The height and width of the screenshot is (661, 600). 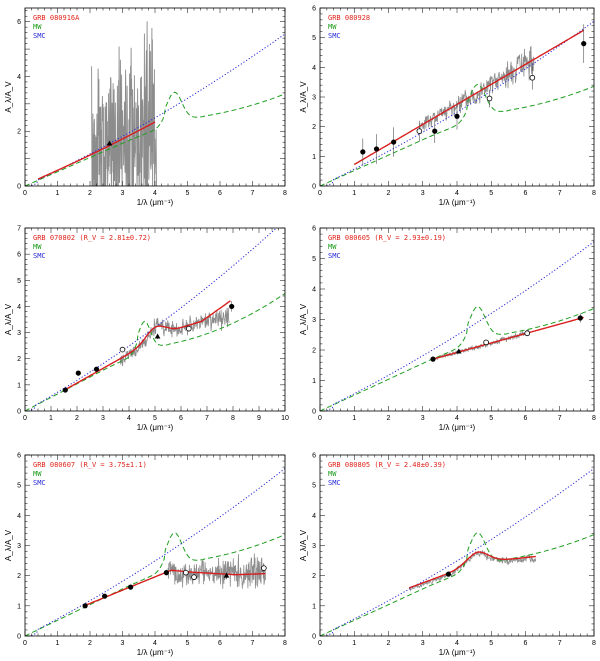 I want to click on legend-title: GRB 080805 (R_V = 2.48±0.39), so click(x=387, y=465).